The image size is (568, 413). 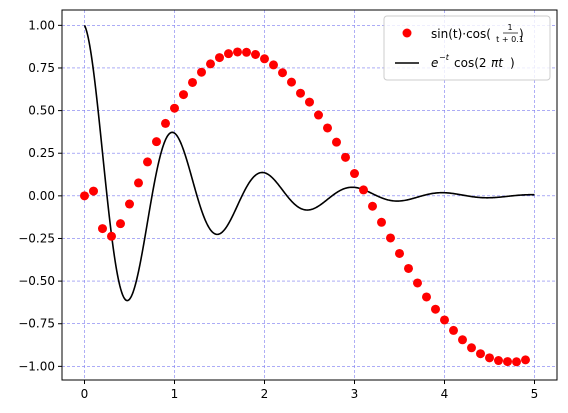 What do you see at coordinates (470, 63) in the screenshot?
I see `legend-line-cos: cos(2` at bounding box center [470, 63].